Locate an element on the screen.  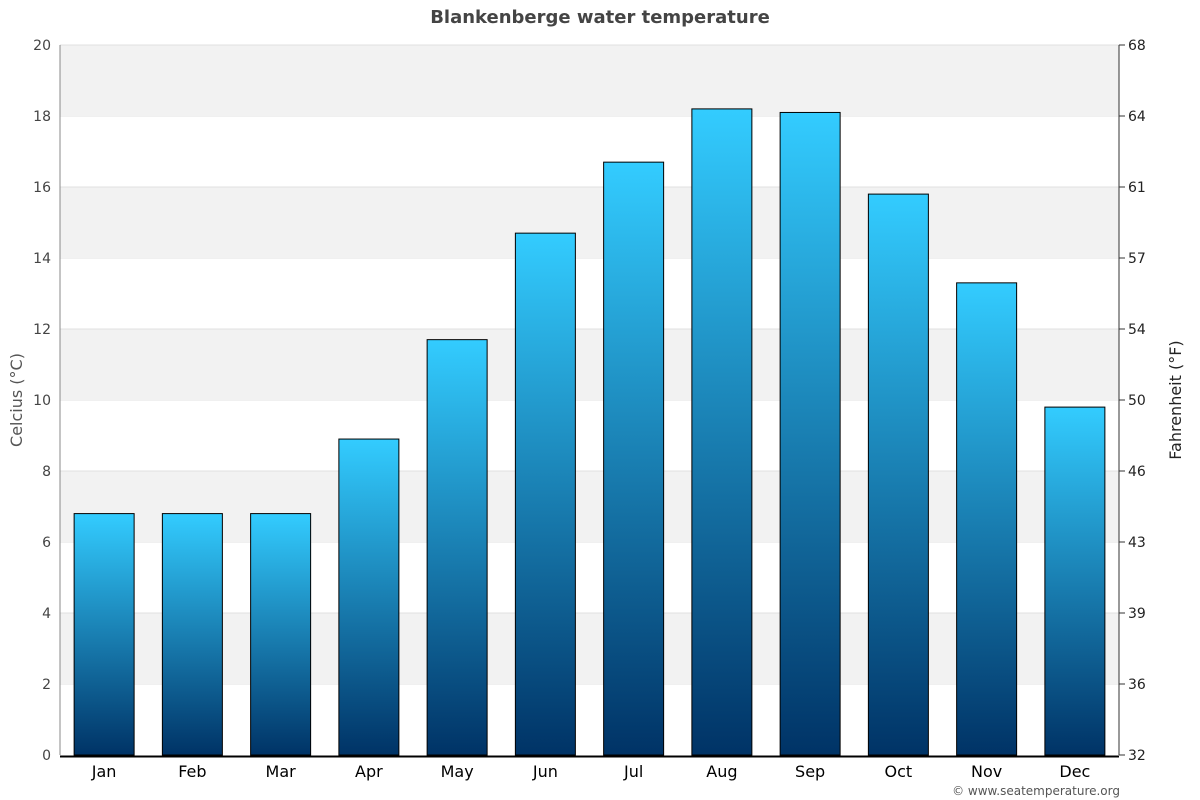
bar-dec is located at coordinates (1075, 581).